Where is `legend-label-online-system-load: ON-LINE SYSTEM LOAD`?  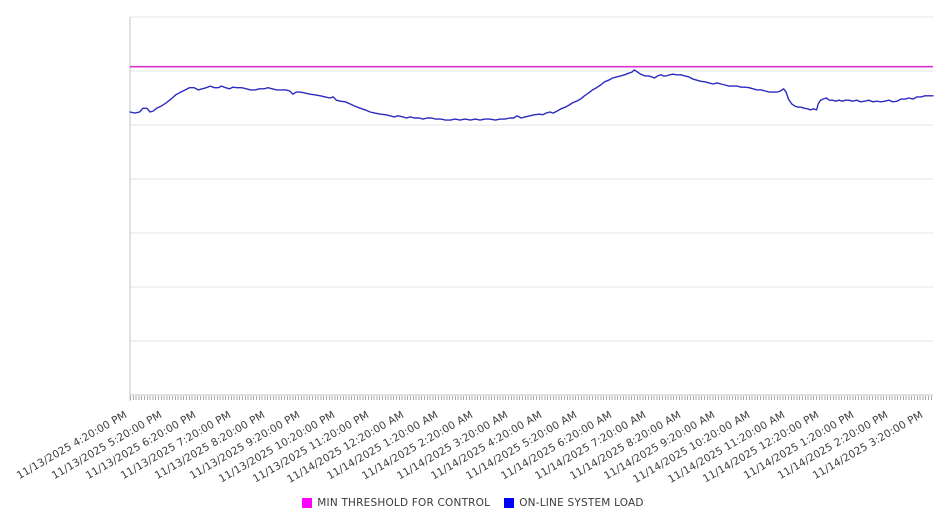
legend-label-online-system-load: ON-LINE SYSTEM LOAD is located at coordinates (581, 503).